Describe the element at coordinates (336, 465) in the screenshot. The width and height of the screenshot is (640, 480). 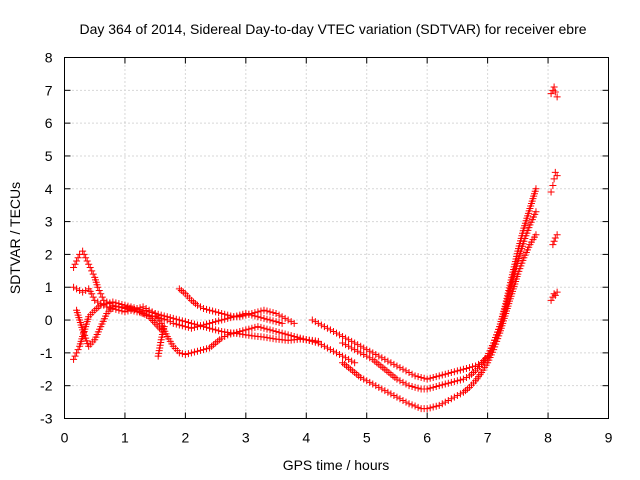
I see `x-axis-label: GPS time / hours` at that location.